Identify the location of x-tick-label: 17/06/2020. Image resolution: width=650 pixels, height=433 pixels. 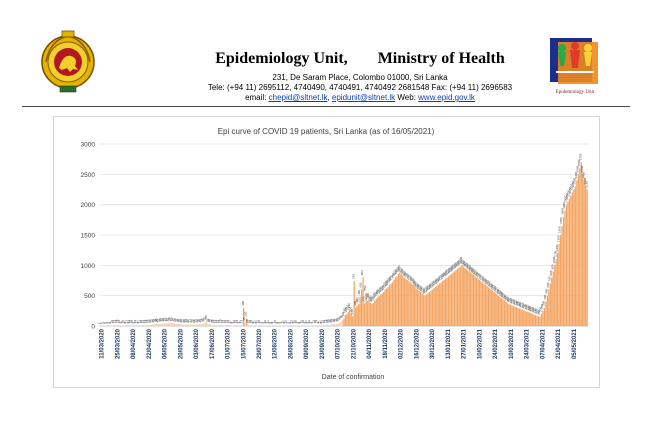
(213, 343).